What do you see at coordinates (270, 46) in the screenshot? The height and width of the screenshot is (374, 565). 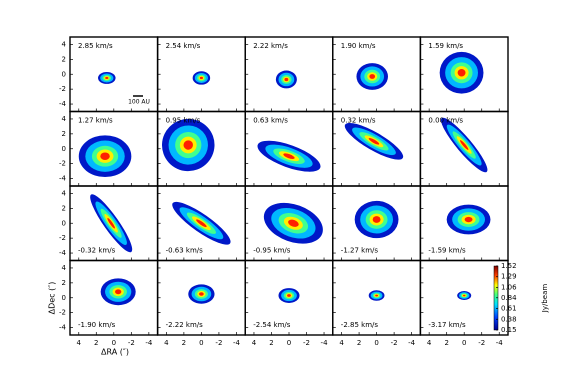 I see `velocity-label: 2.22 km/s` at bounding box center [270, 46].